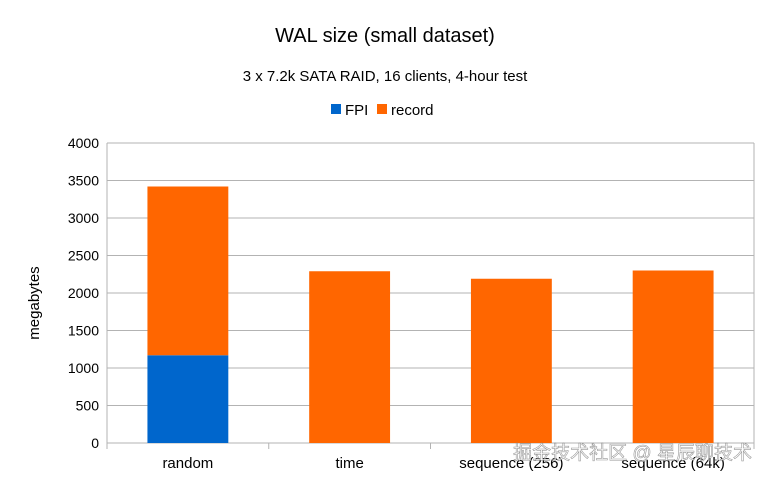 This screenshot has height=485, width=768. What do you see at coordinates (385, 36) in the screenshot?
I see `chart-title: WAL size (small dataset)` at bounding box center [385, 36].